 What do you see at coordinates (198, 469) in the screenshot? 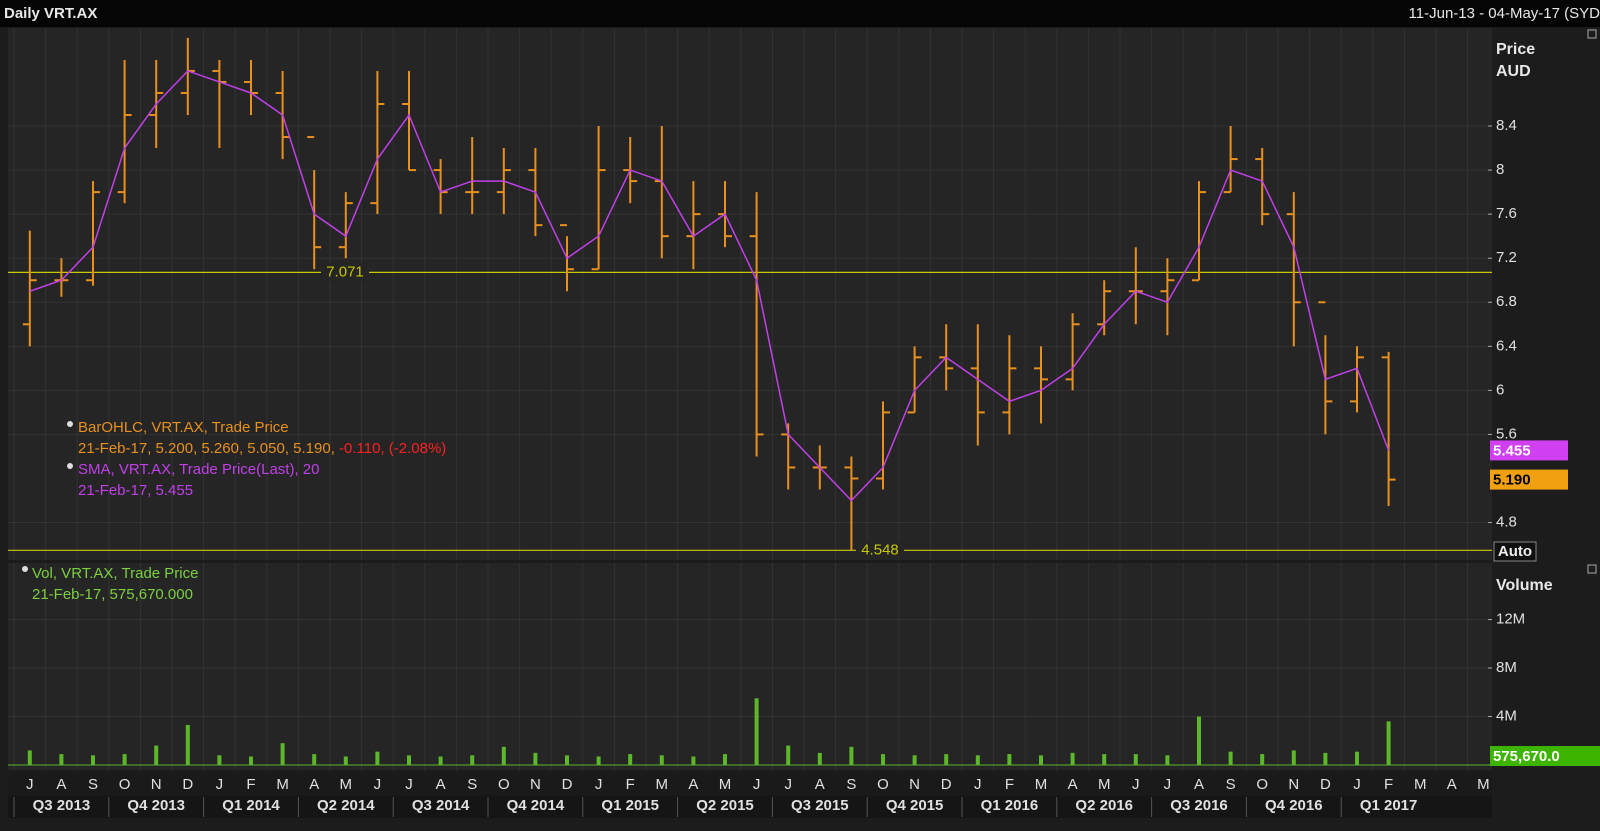
I see `legend-entry: SMA, VRT.AX, Trade Price(Last), 20` at bounding box center [198, 469].